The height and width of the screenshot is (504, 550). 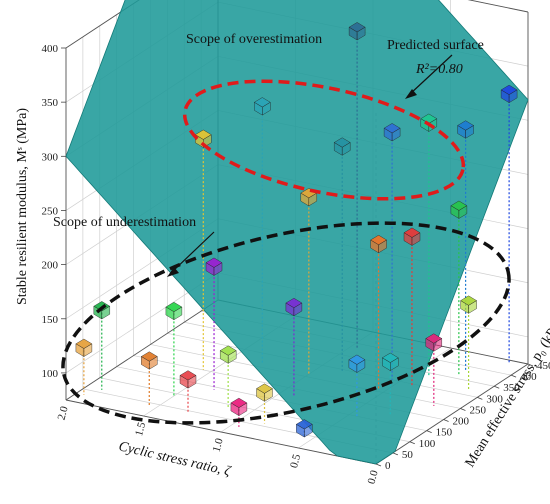 What do you see at coordinates (50, 103) in the screenshot?
I see `z-tick-label: 350` at bounding box center [50, 103].